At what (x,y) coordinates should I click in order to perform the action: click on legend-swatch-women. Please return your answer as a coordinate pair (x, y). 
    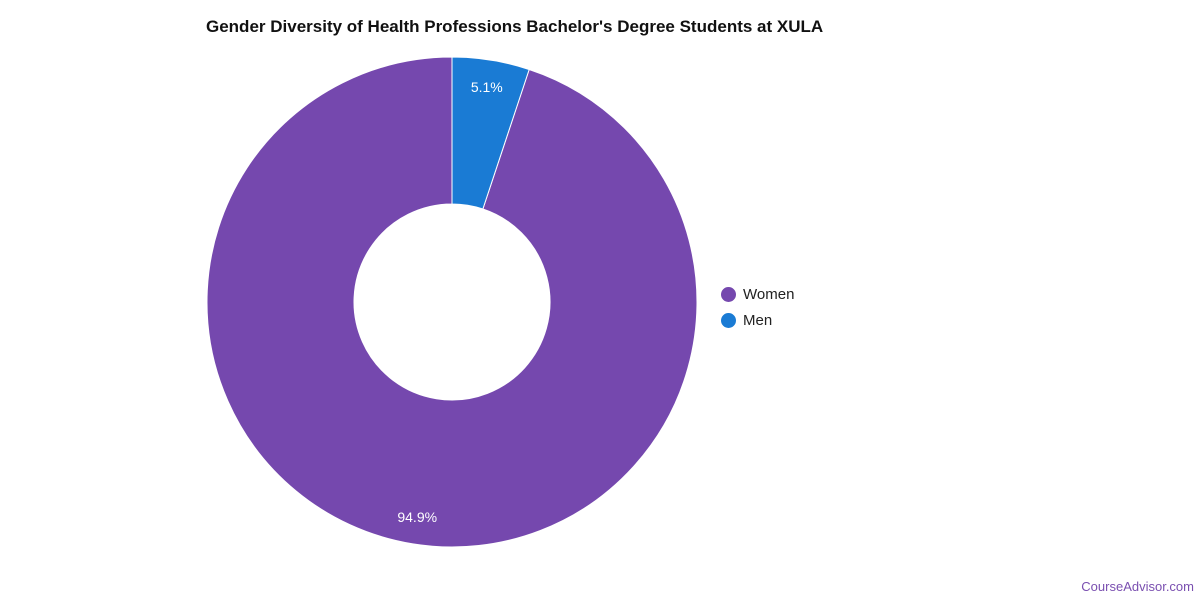
    Looking at the image, I should click on (728, 294).